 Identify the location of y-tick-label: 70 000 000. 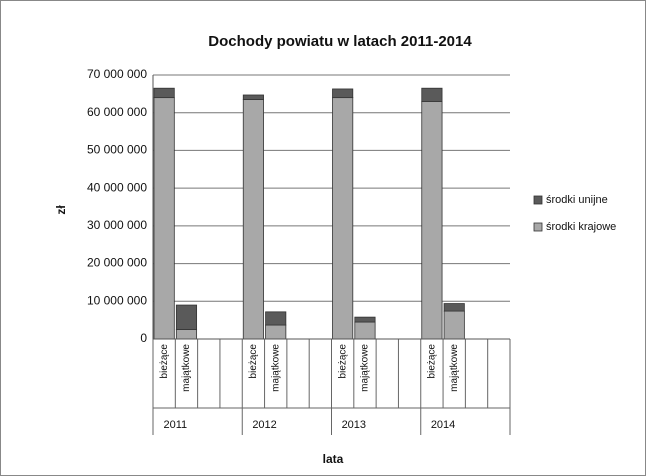
(117, 74).